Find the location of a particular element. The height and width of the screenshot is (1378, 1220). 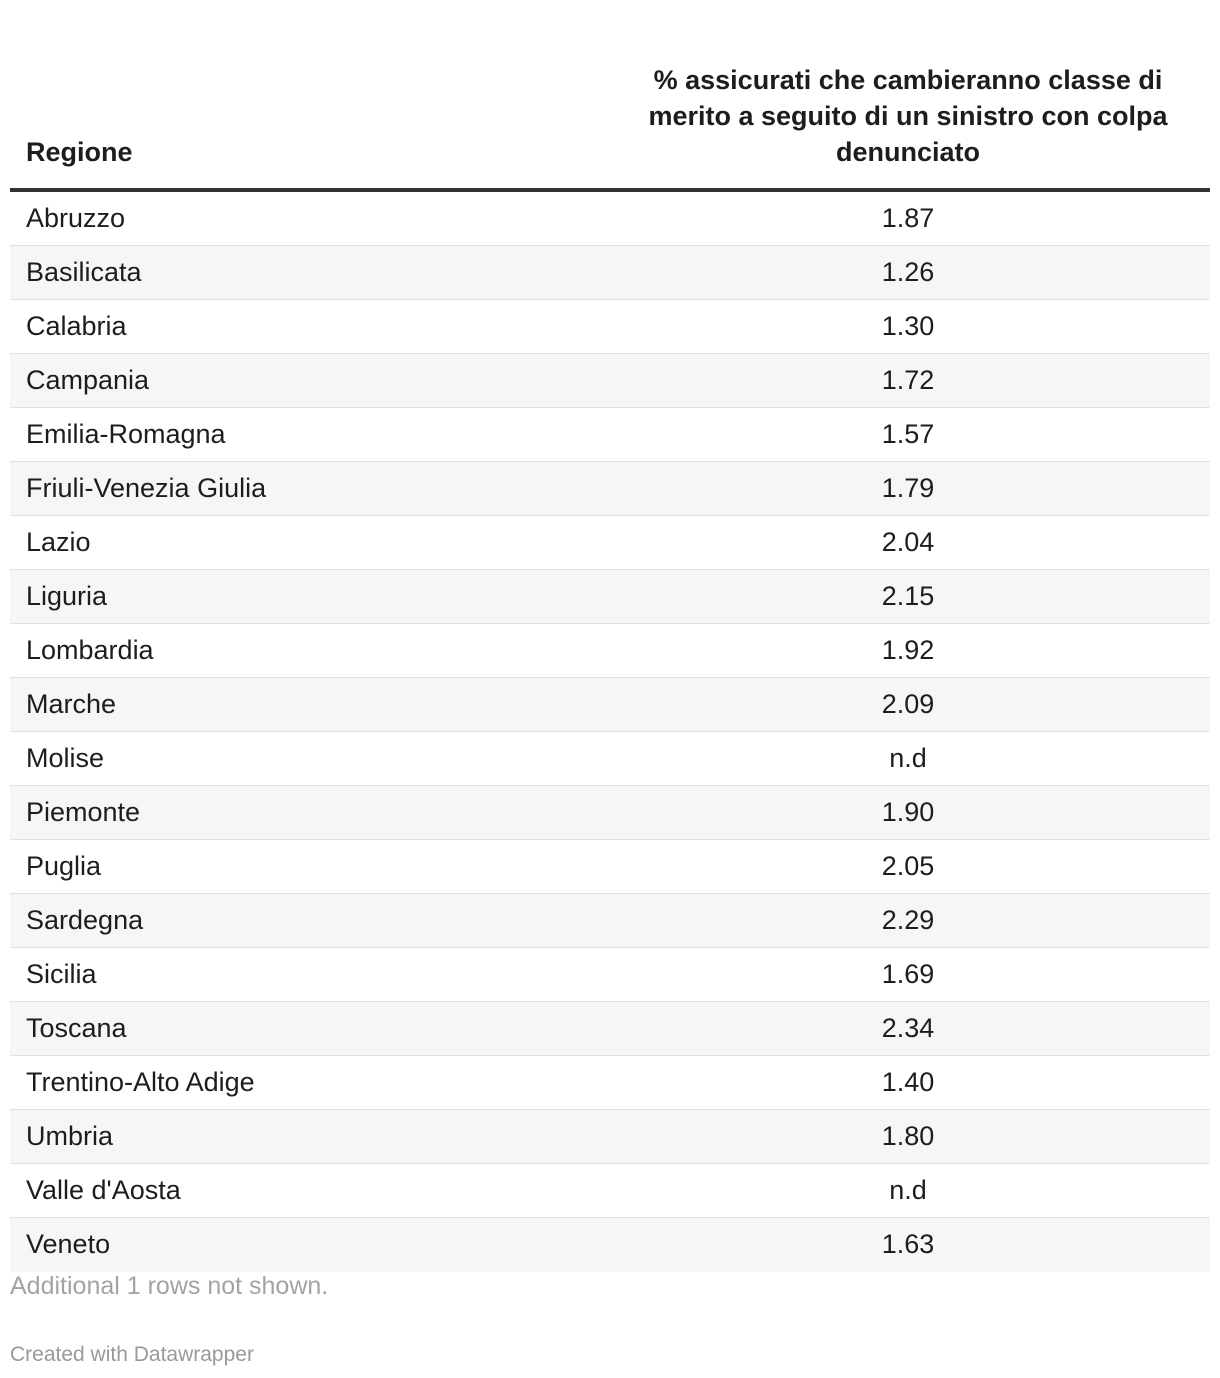

table-row: Lombardia 1.92 is located at coordinates (610, 650).